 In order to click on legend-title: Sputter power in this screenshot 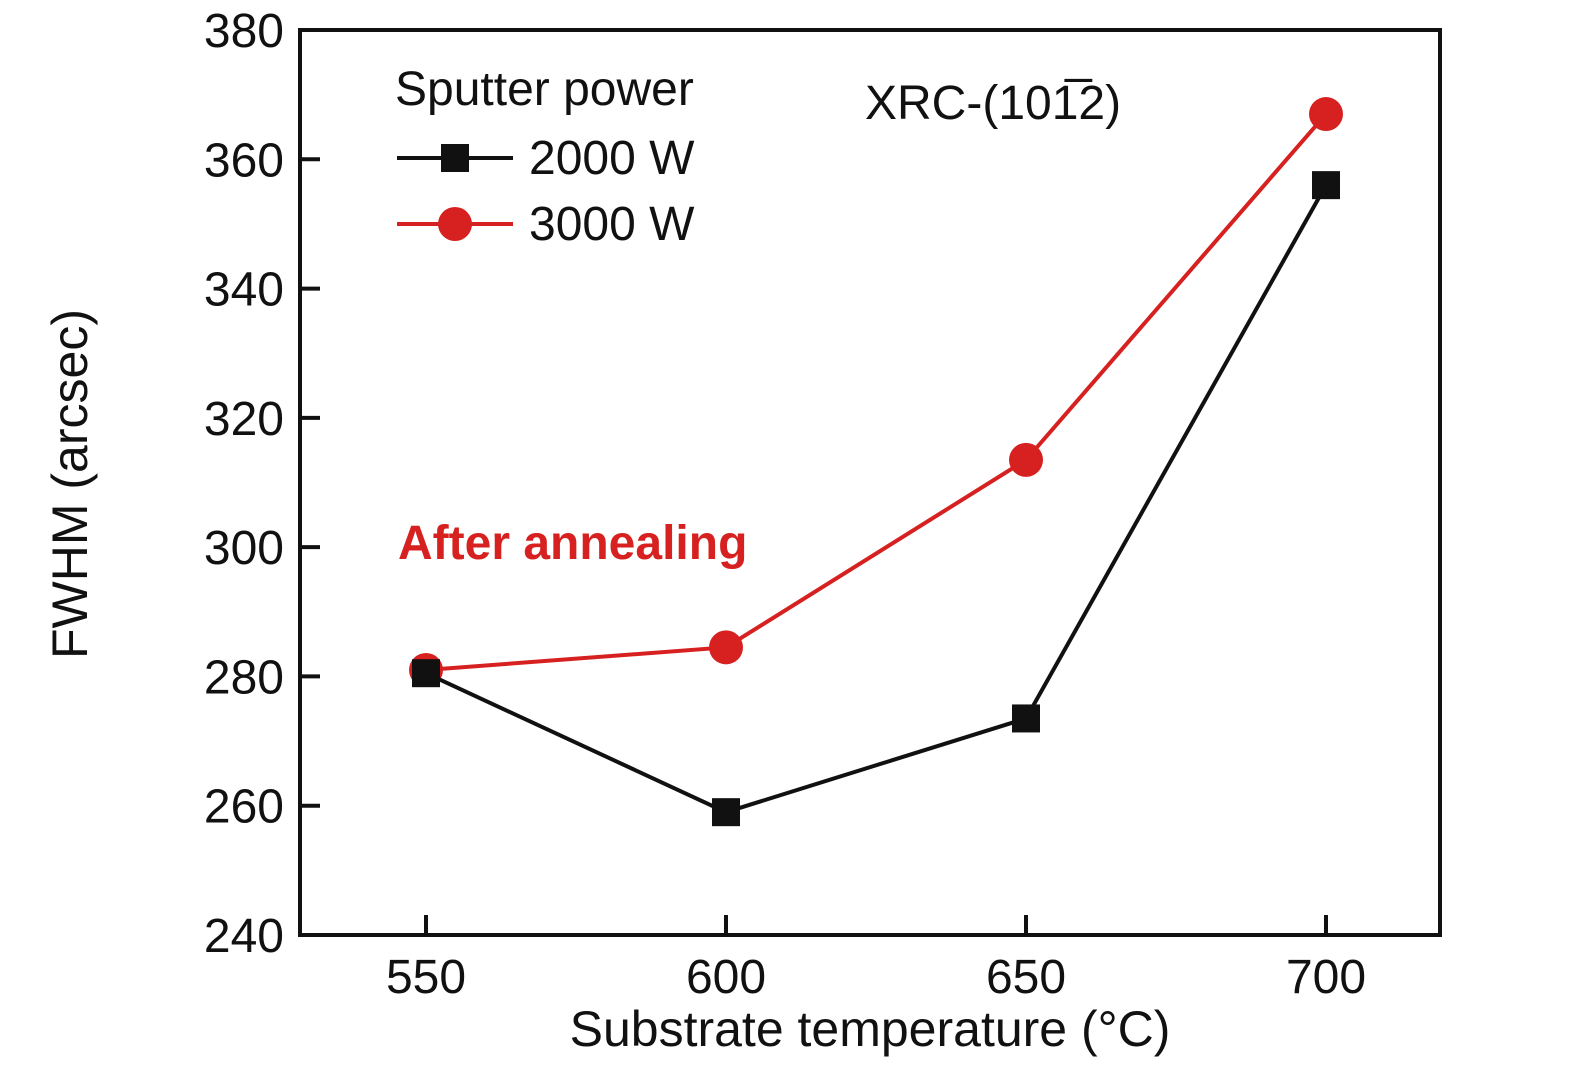, I will do `click(544, 89)`.